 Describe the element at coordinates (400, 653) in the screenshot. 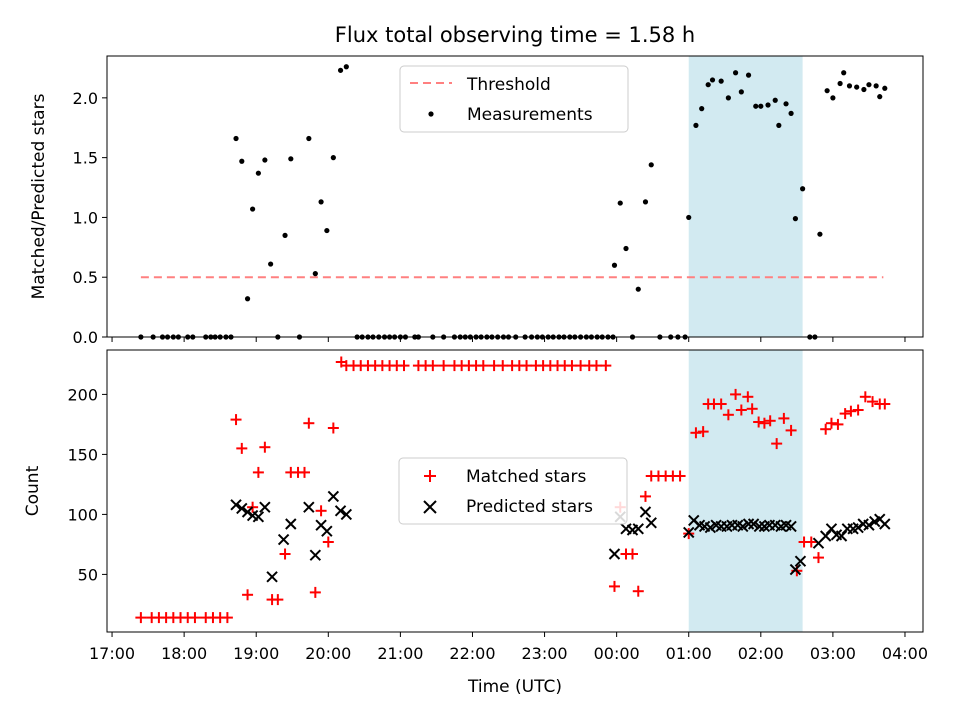

I see `xtick-label: 21:00` at that location.